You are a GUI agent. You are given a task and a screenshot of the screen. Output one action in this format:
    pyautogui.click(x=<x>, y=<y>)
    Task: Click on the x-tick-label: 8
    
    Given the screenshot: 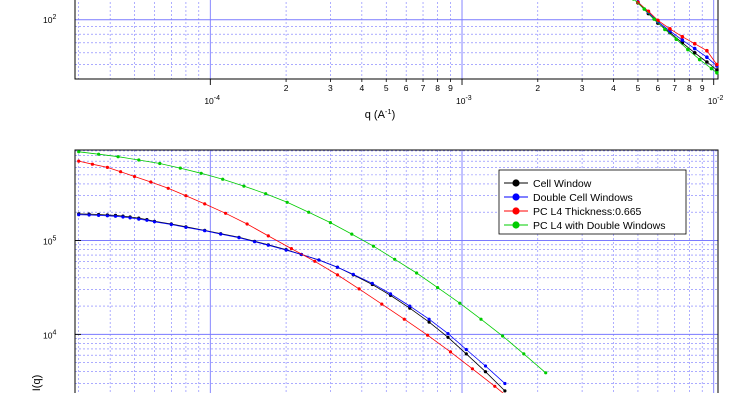 What is the action you would take?
    pyautogui.click(x=689, y=88)
    